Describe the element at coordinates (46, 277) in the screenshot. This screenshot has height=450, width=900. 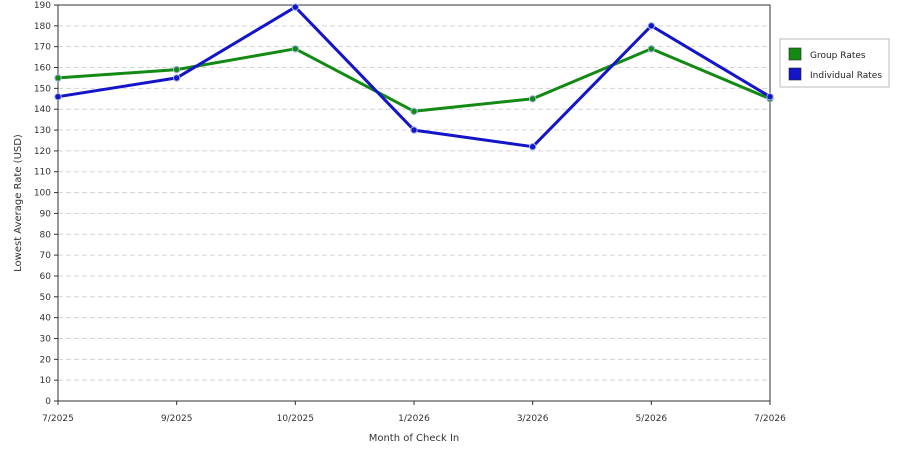
I see `y-tick-label: 60` at that location.